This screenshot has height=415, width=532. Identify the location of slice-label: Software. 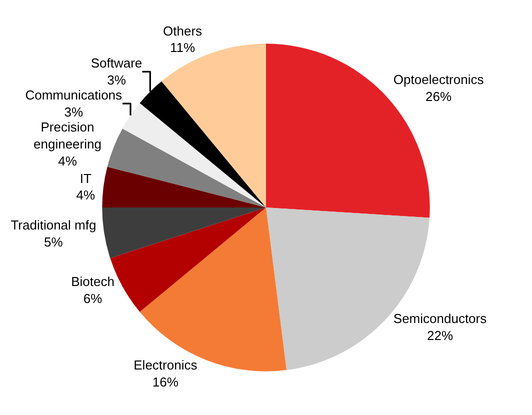
(116, 63).